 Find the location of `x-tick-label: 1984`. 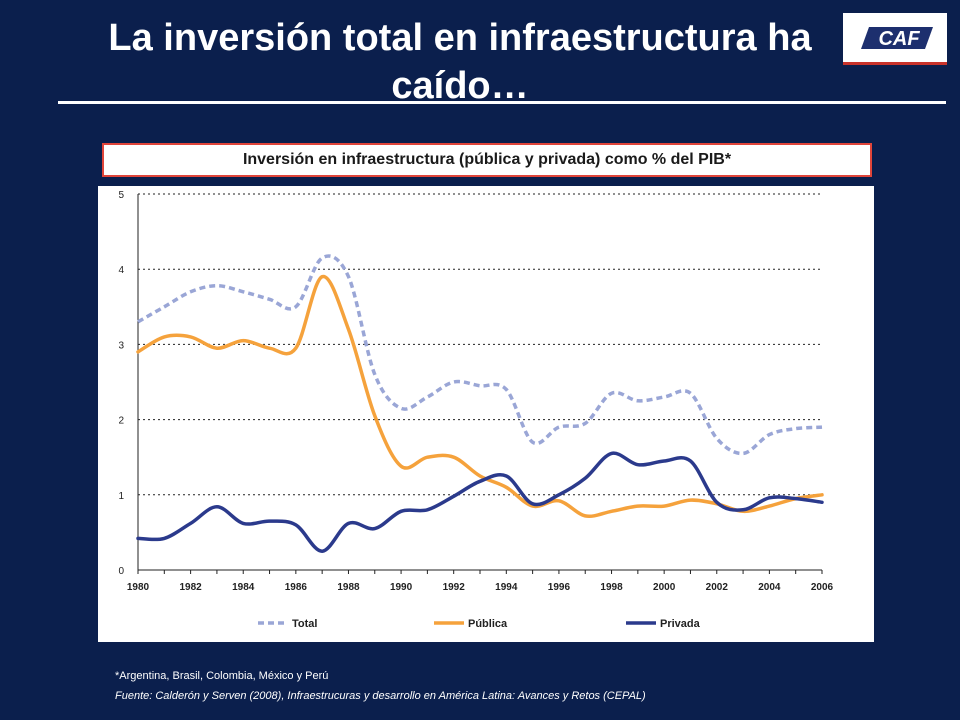

x-tick-label: 1984 is located at coordinates (243, 587).